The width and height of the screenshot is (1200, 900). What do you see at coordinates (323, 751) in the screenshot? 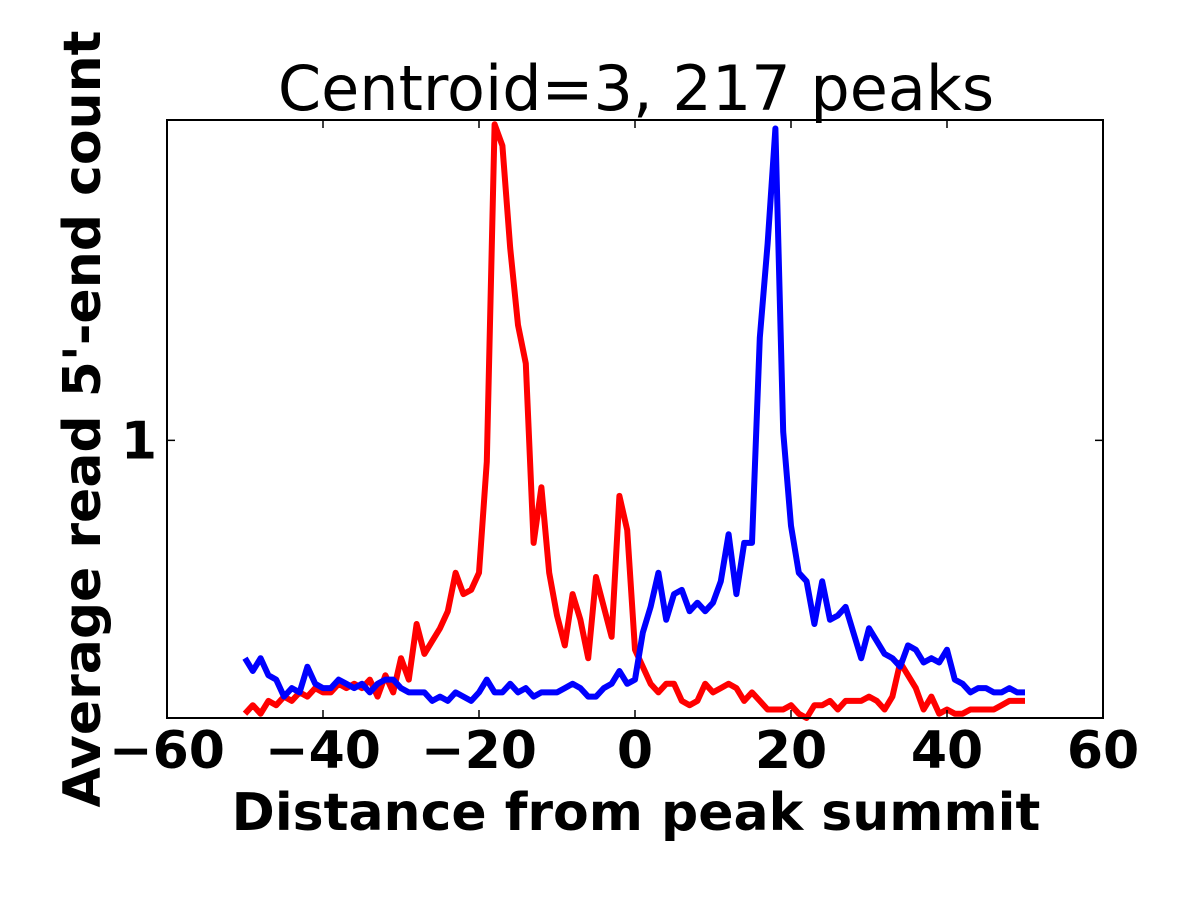
I see `x-tick-label: −40` at bounding box center [323, 751].